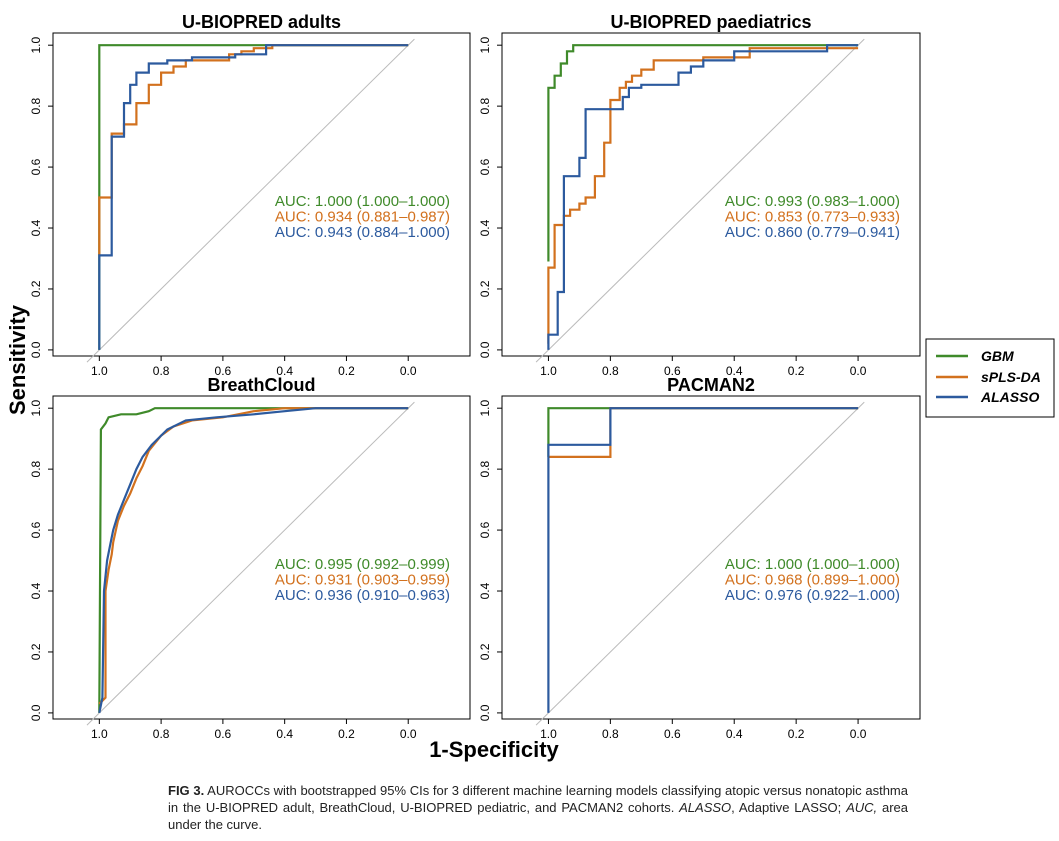 The width and height of the screenshot is (1059, 841). Describe the element at coordinates (36, 651) in the screenshot. I see `panel-breathcloud-y-tick-label: 0.2` at that location.